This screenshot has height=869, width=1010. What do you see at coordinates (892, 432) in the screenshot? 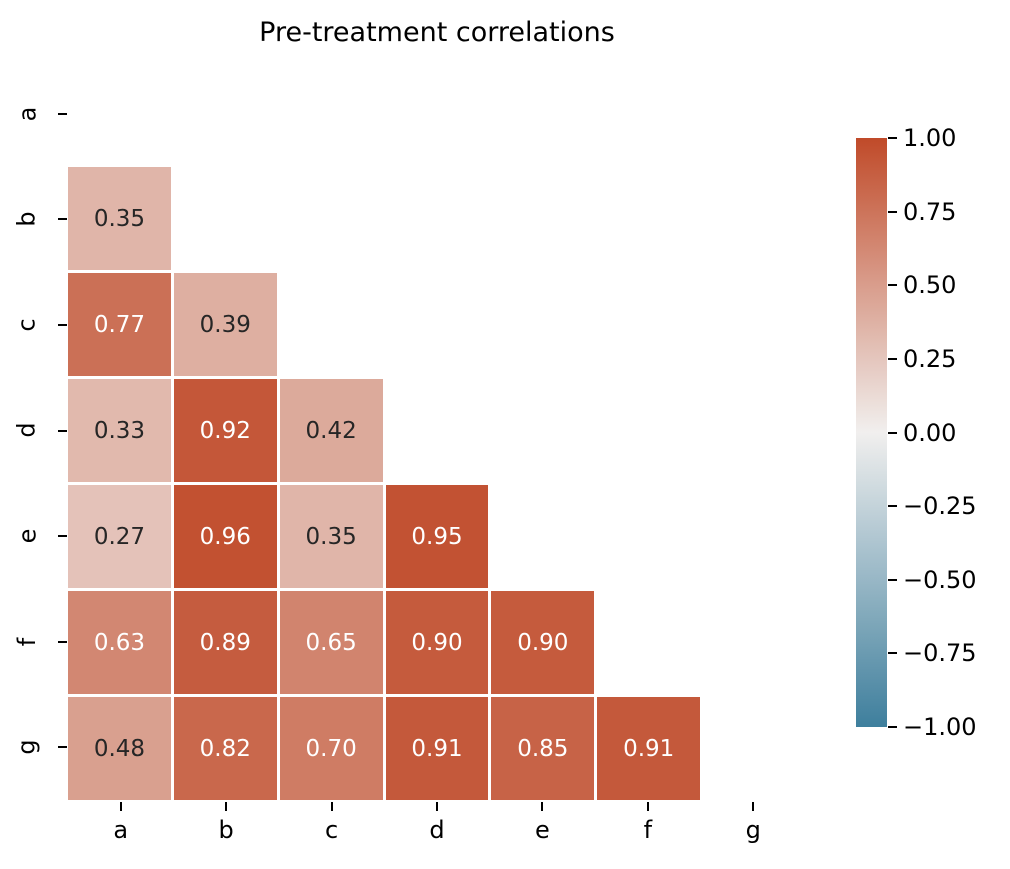
I see `colorbar-tick-0.00` at bounding box center [892, 432].